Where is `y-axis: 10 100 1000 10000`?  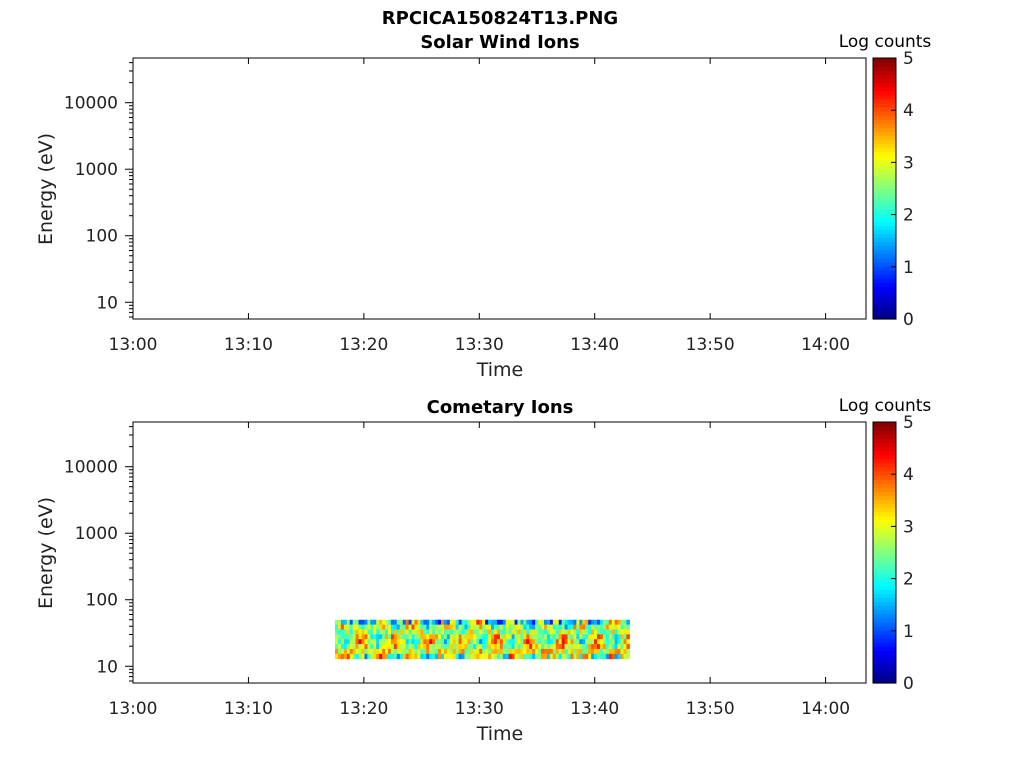
y-axis: 10 100 1000 10000 is located at coordinates (98, 554).